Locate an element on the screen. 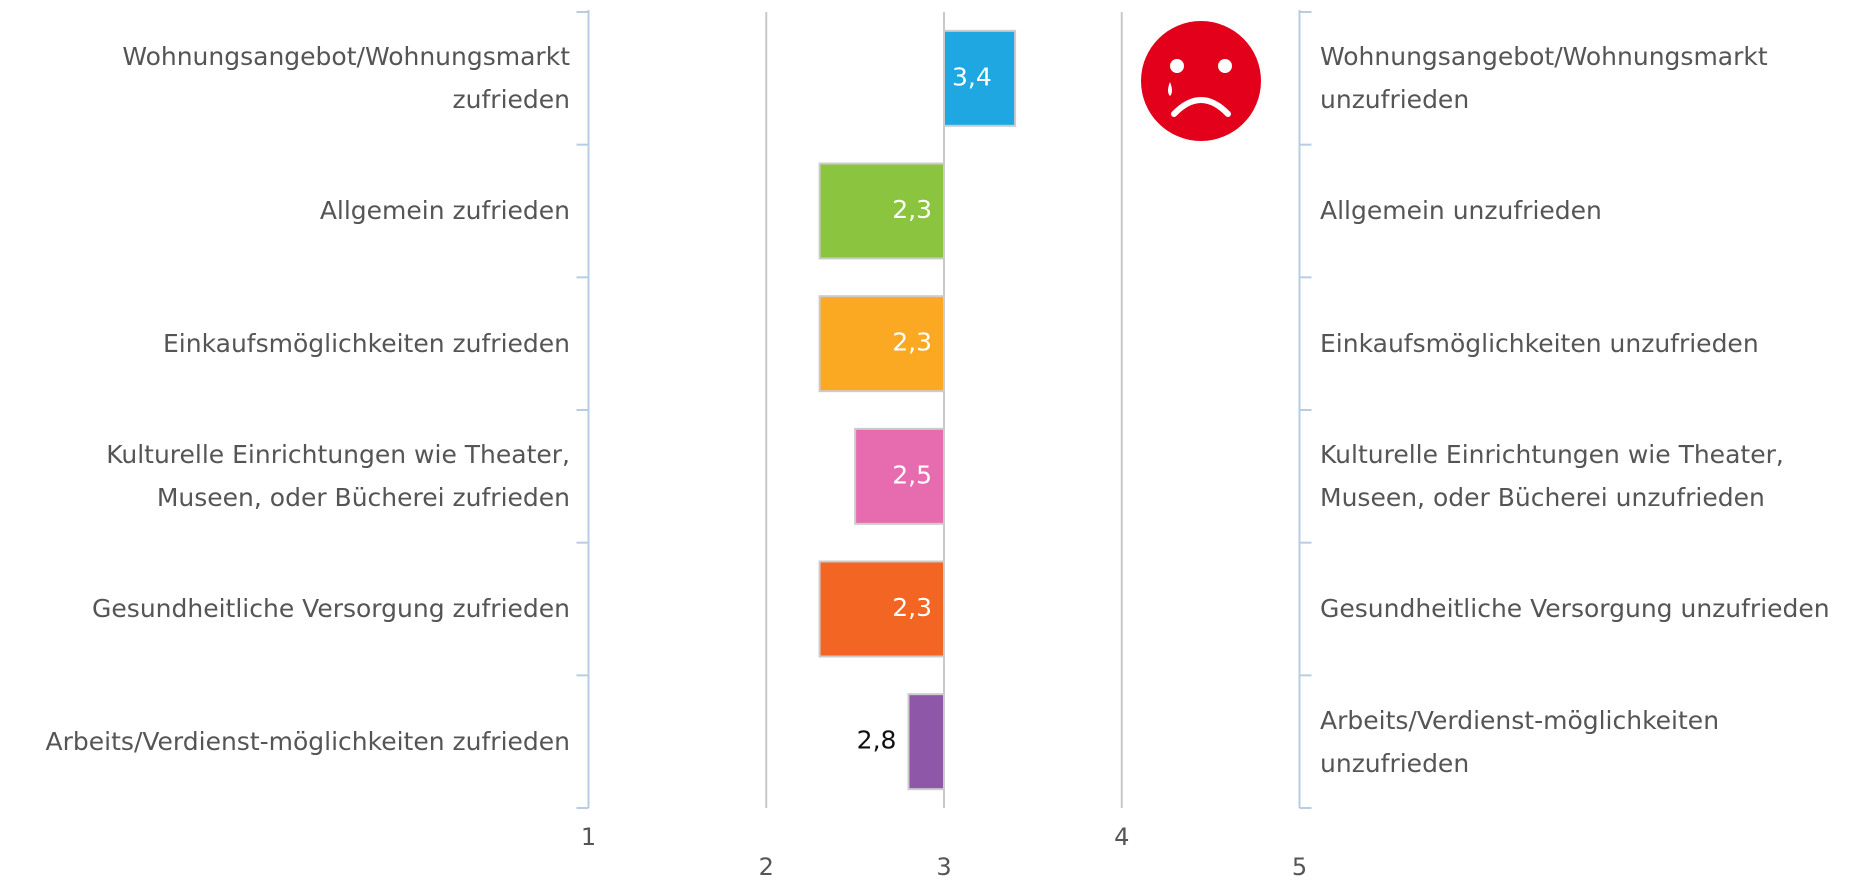 This screenshot has width=1864, height=885. category-label: Allgemein zufrieden is located at coordinates (444, 211).